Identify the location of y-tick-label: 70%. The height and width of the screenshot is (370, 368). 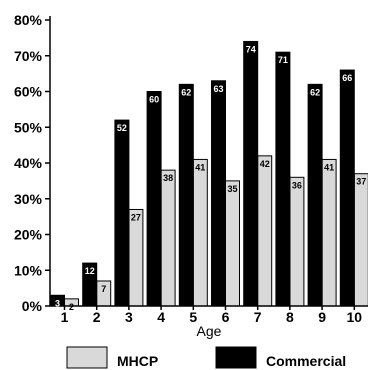
(28, 56).